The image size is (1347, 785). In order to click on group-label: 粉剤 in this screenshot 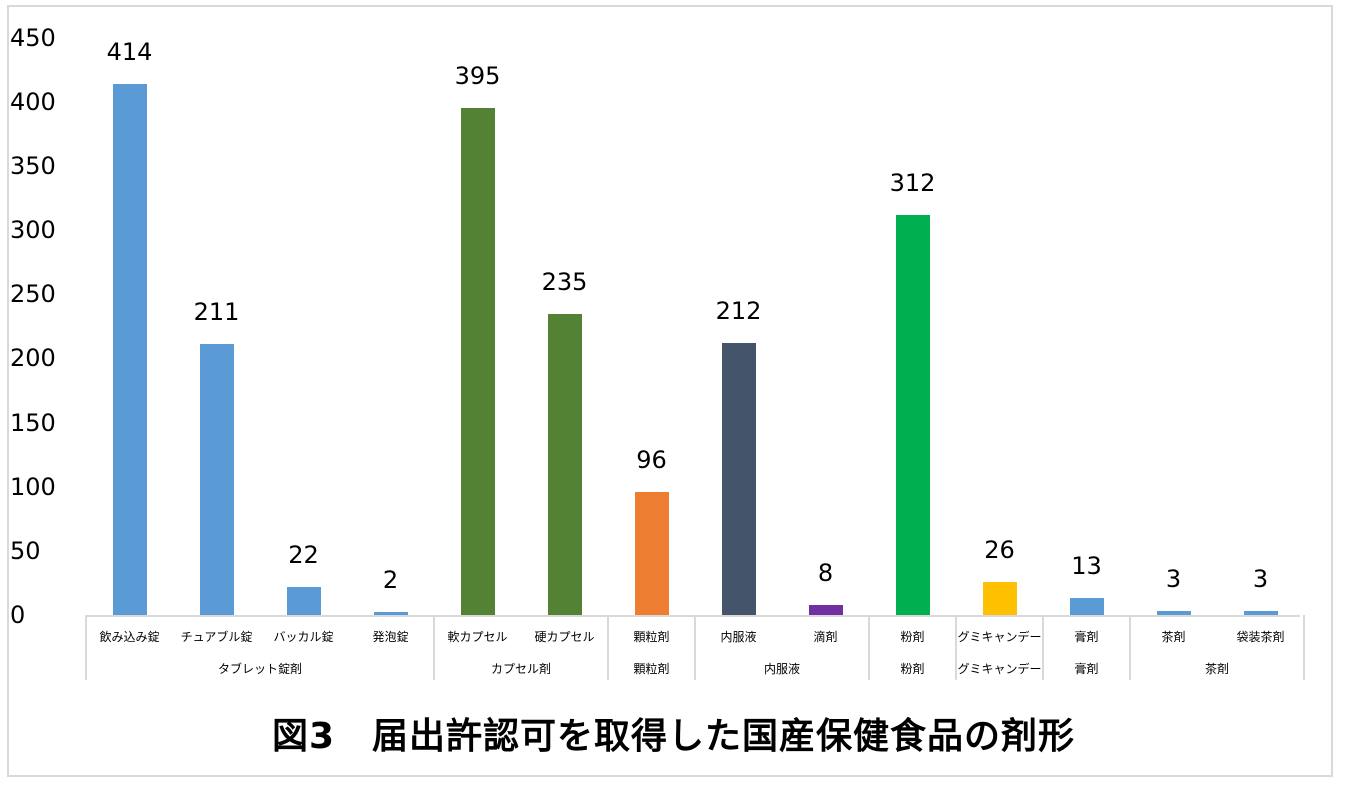, I will do `click(912, 669)`.